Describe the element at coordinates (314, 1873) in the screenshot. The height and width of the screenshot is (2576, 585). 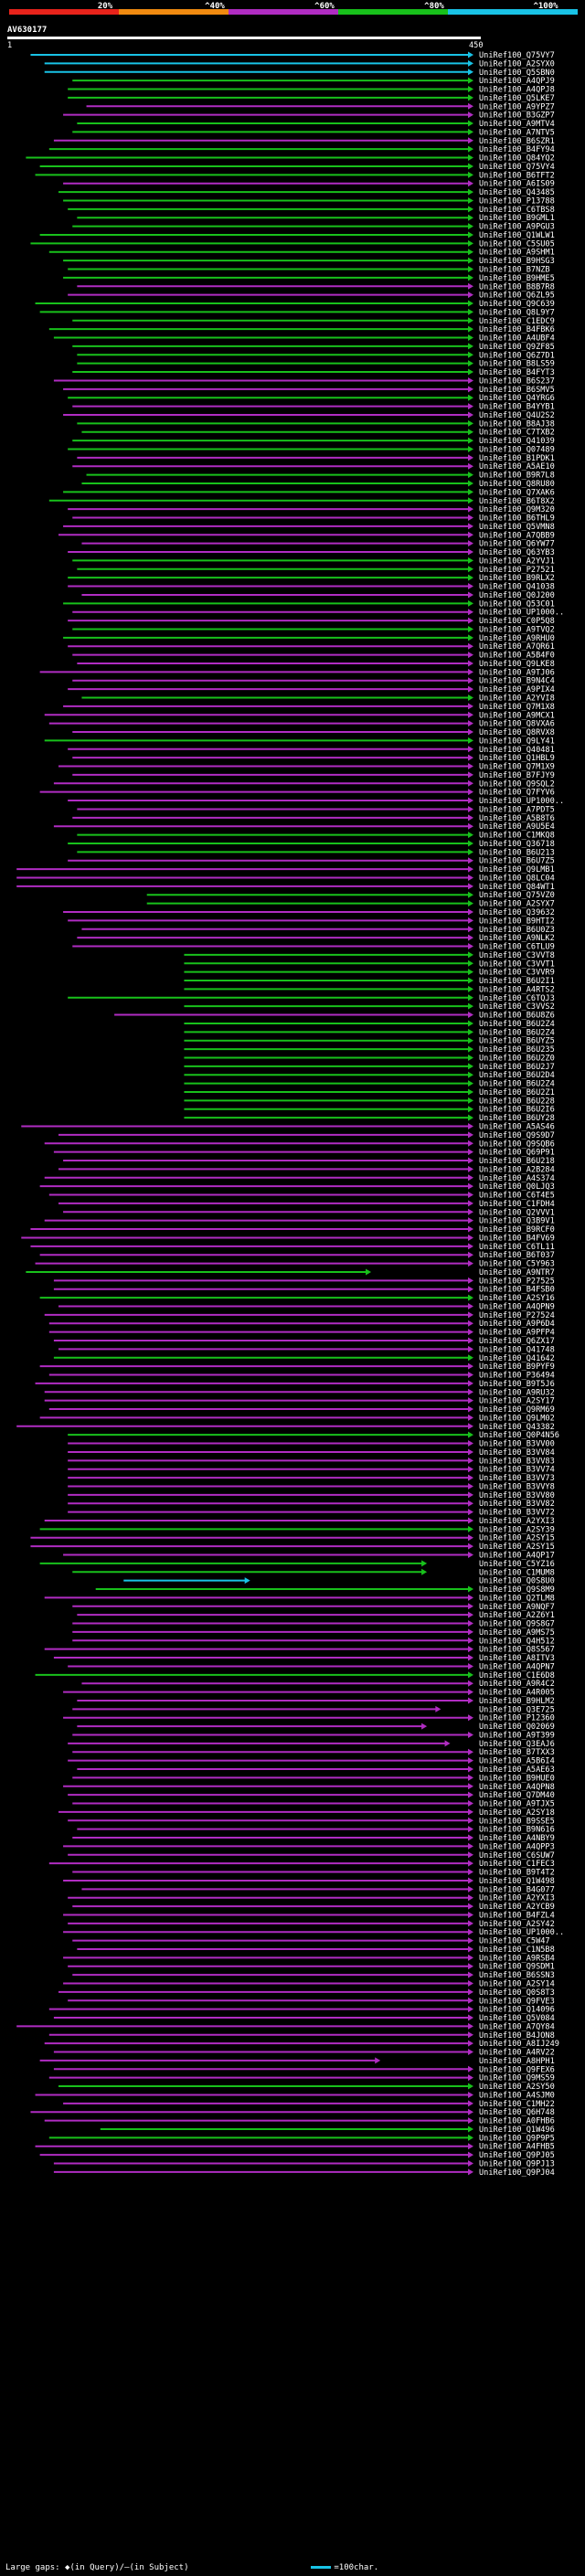
I see `hit-row: UniRef100_B9T4T2` at that location.